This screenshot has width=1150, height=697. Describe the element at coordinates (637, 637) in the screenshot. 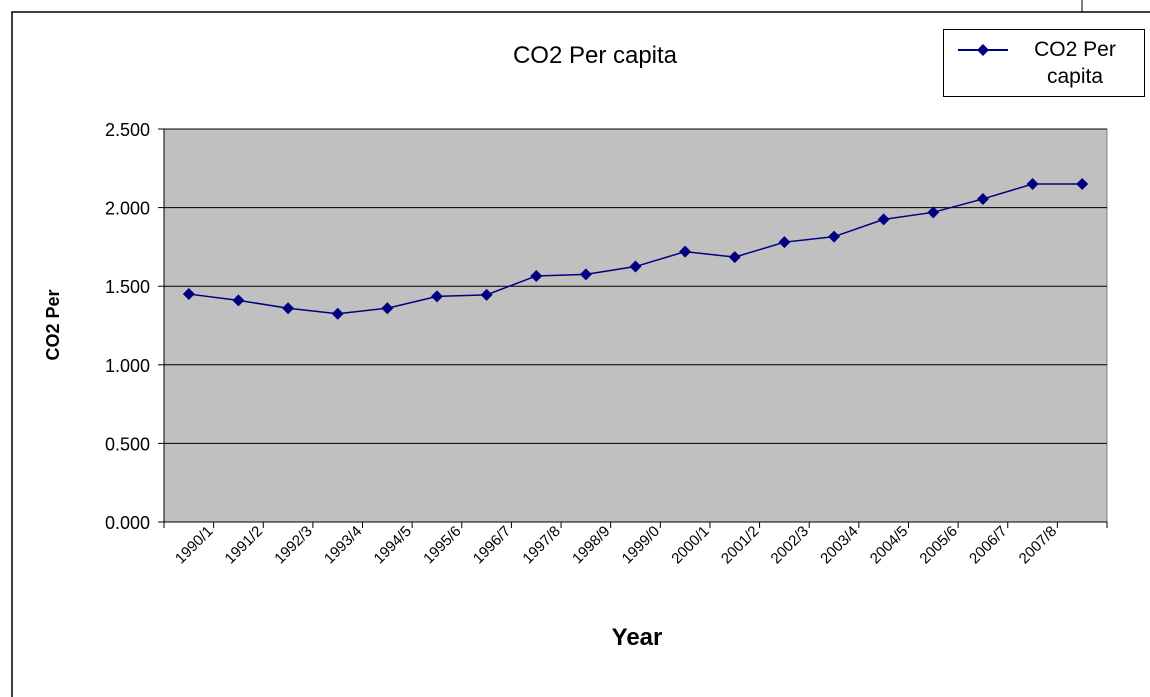

I see `x-axis-title: Year` at that location.